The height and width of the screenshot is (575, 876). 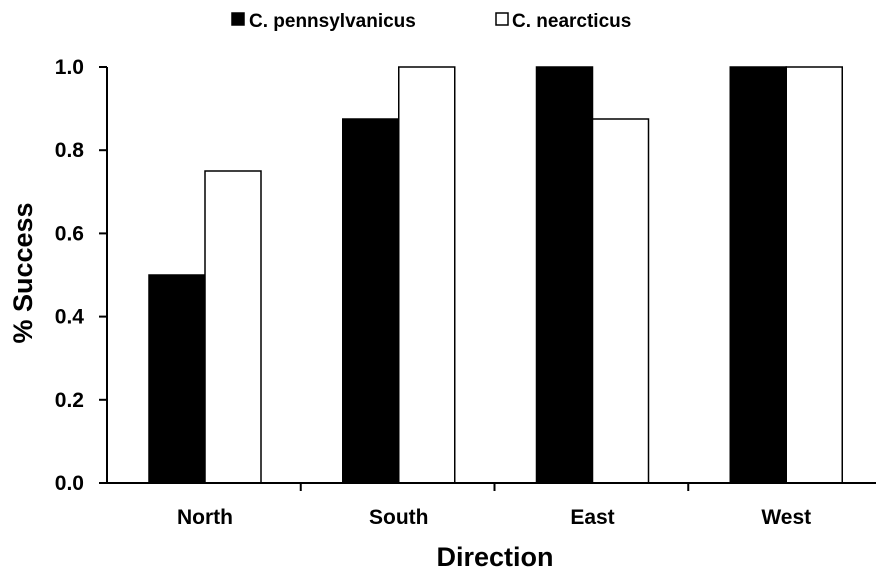 I want to click on y-axis-title: % Success, so click(x=23, y=272).